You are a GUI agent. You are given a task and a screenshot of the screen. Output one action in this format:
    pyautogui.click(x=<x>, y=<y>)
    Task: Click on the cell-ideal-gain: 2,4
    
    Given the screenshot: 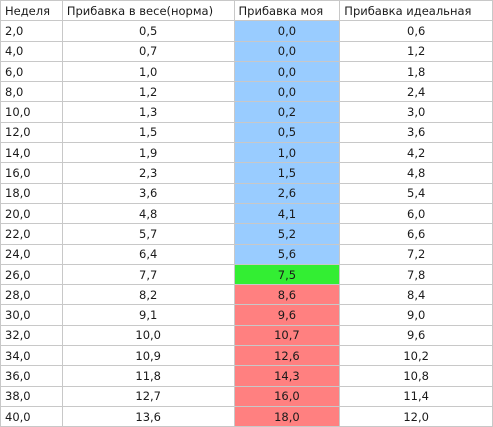 What is the action you would take?
    pyautogui.click(x=416, y=92)
    